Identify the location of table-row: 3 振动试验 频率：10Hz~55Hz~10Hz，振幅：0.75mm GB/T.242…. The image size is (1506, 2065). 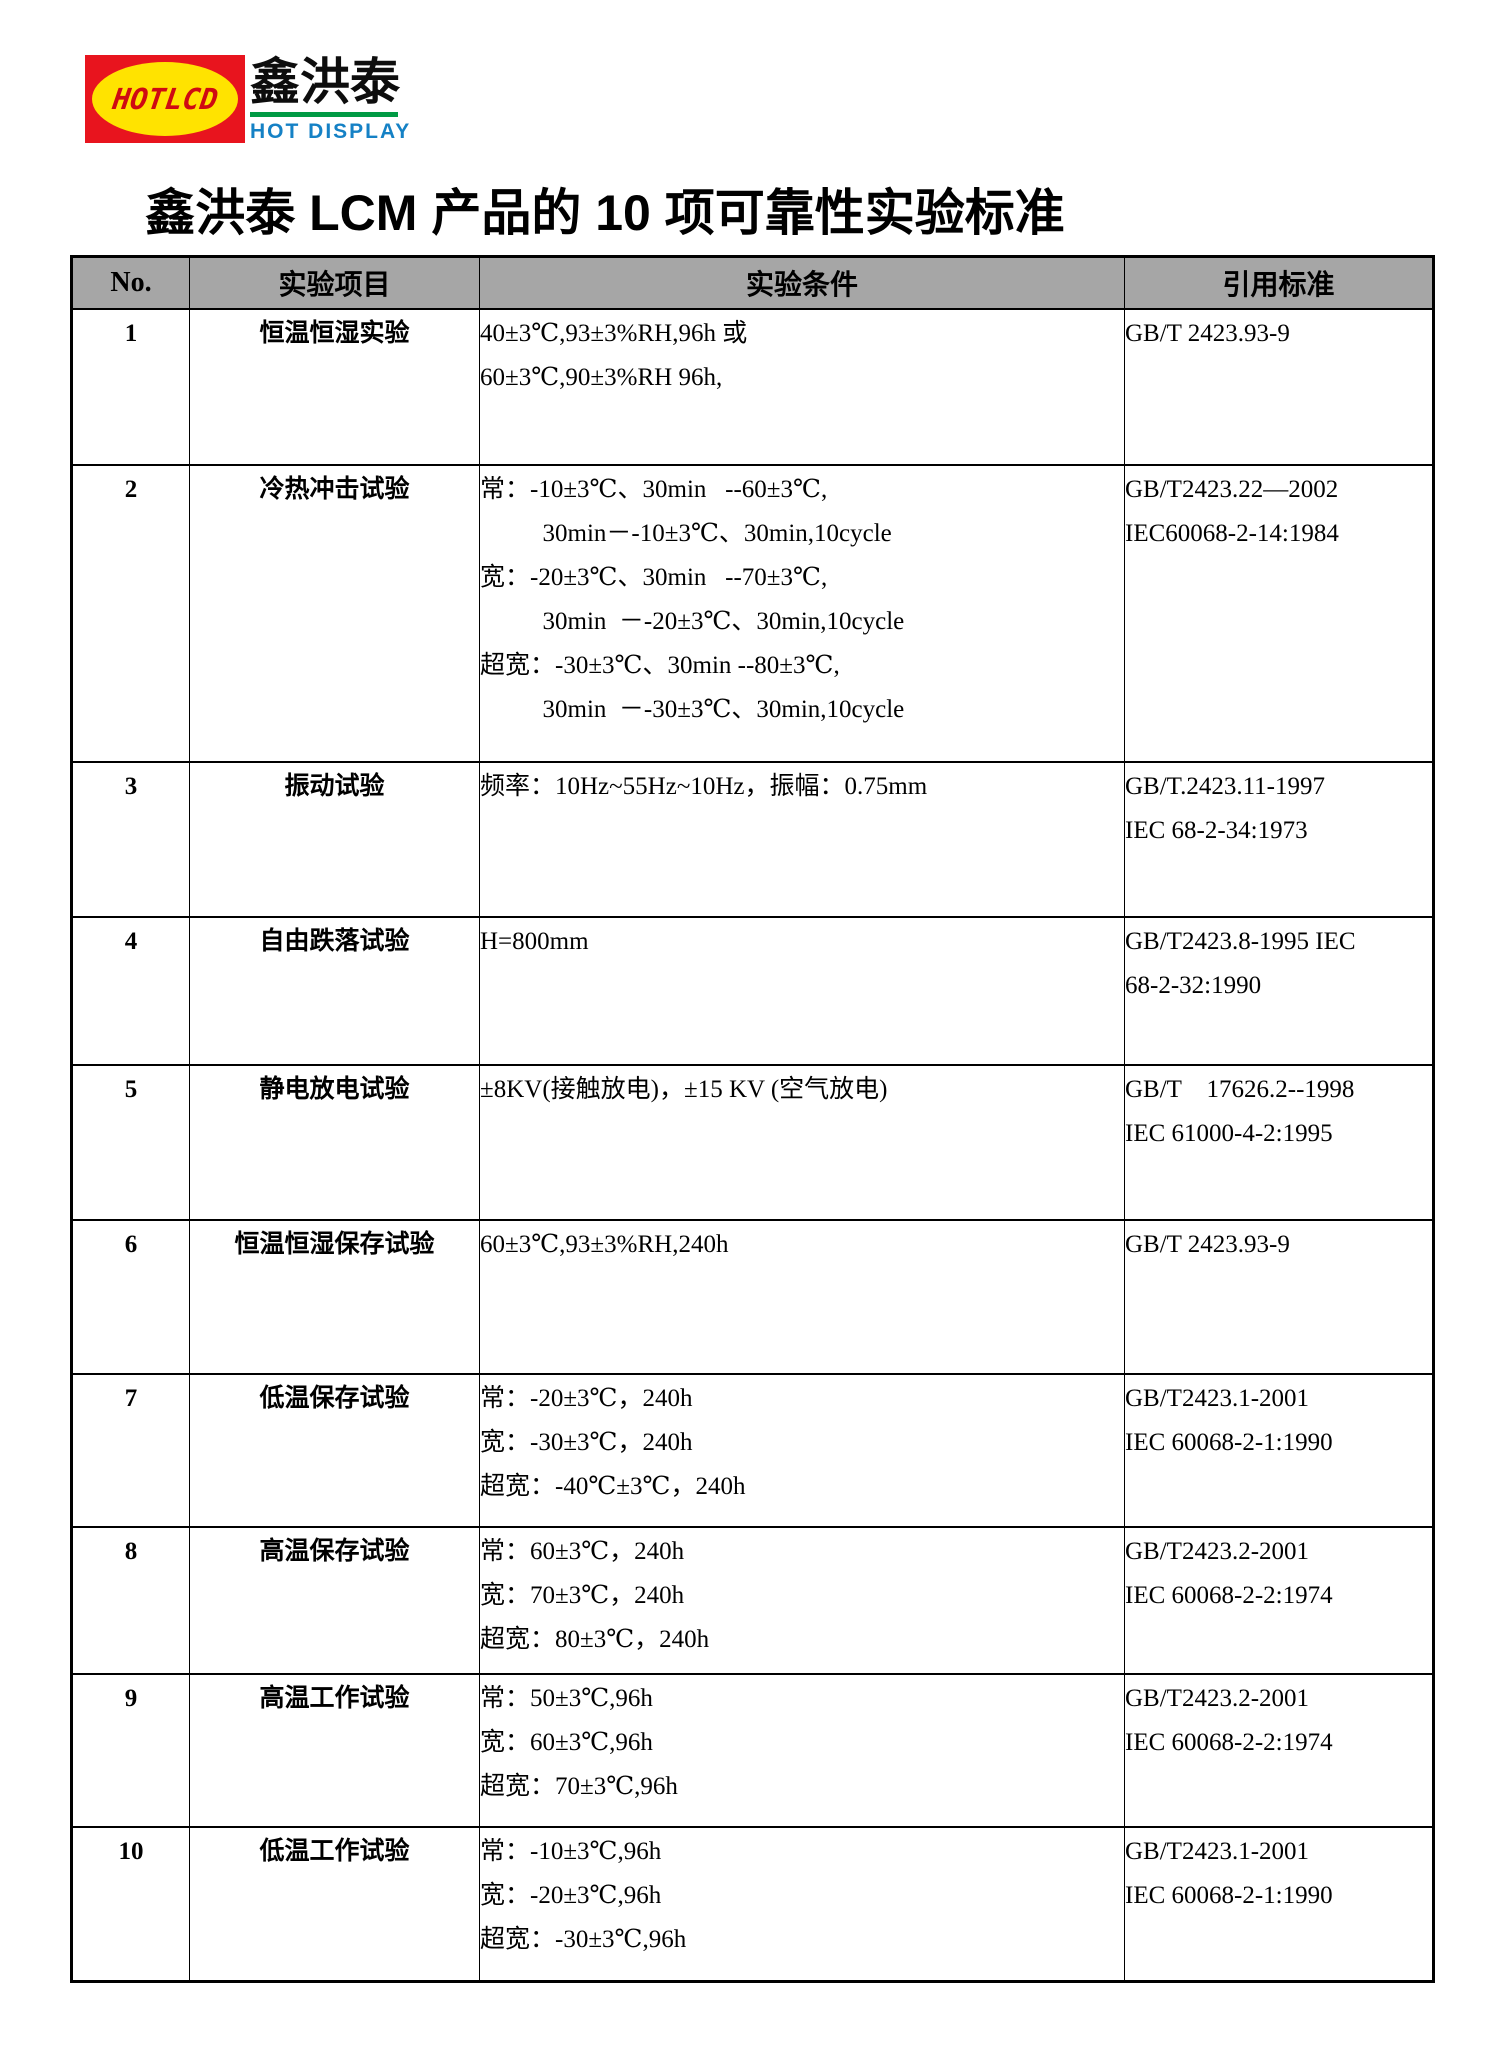
(752, 839).